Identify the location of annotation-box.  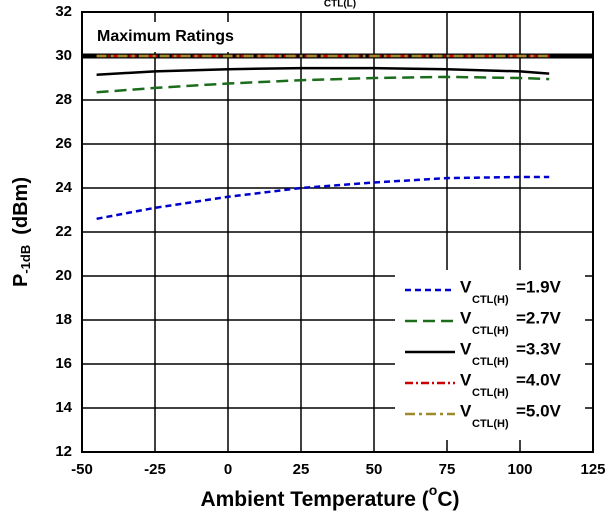
(176, 37).